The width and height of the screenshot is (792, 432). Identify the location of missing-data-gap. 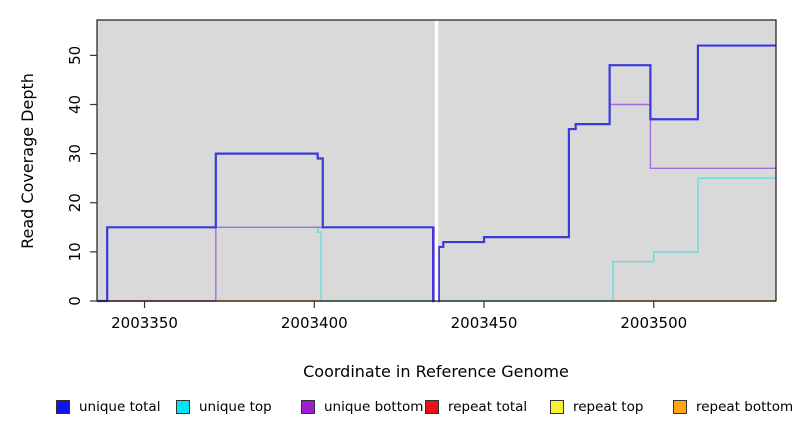
(436, 160).